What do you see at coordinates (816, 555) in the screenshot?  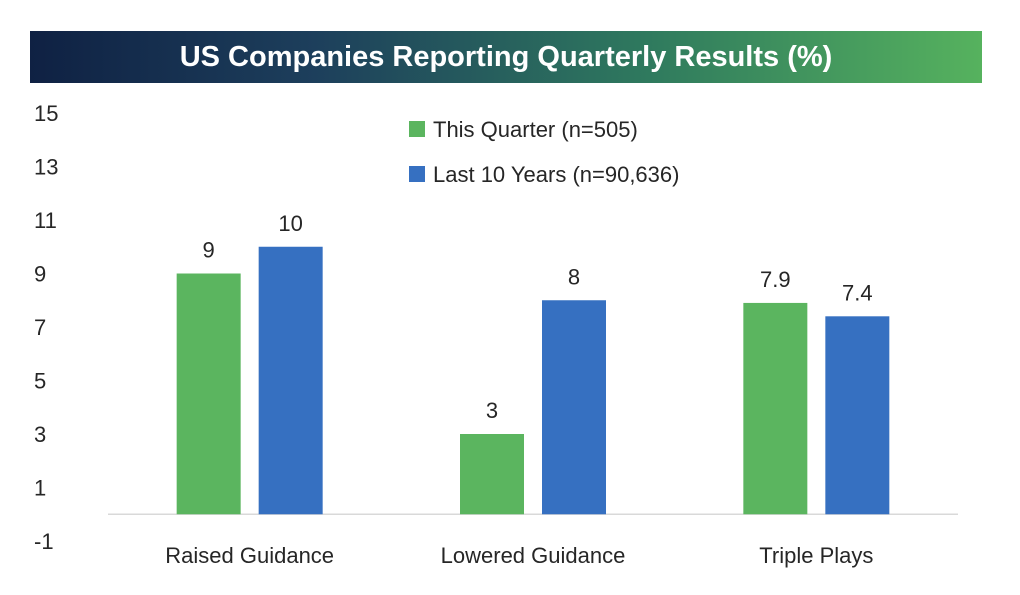 I see `category-label: Triple Plays` at bounding box center [816, 555].